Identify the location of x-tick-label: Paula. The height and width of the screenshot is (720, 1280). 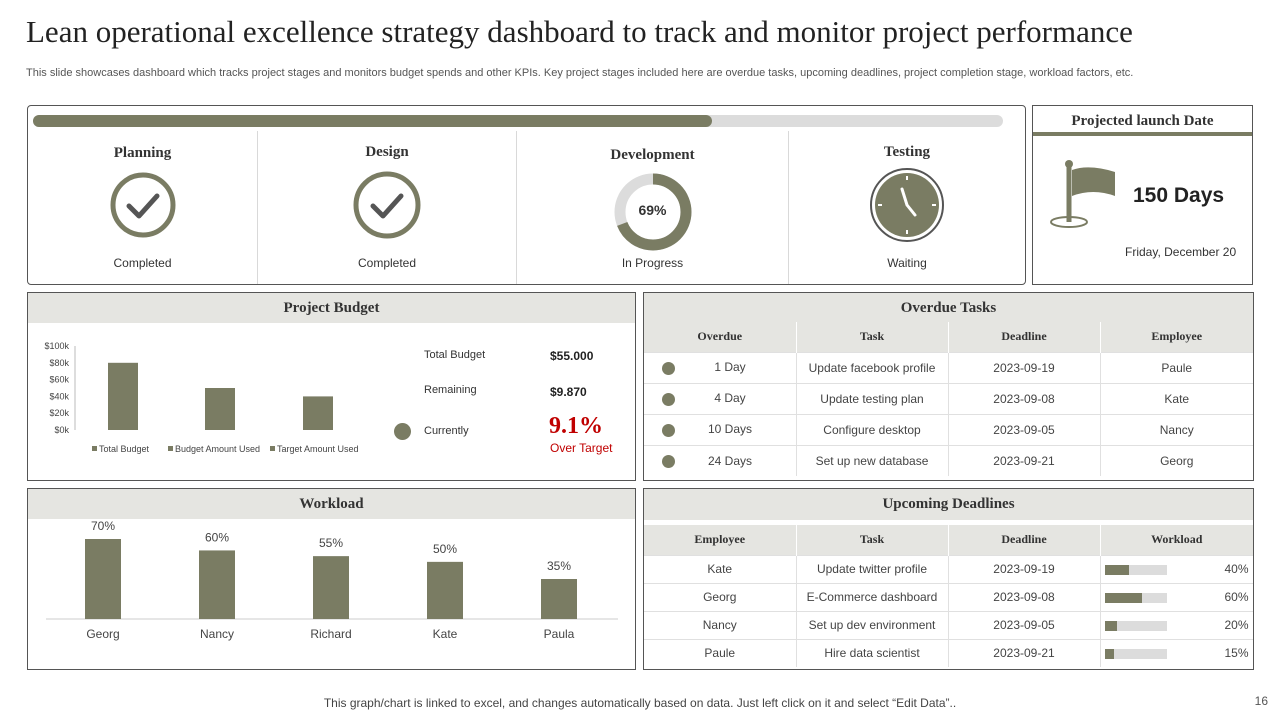
(559, 634).